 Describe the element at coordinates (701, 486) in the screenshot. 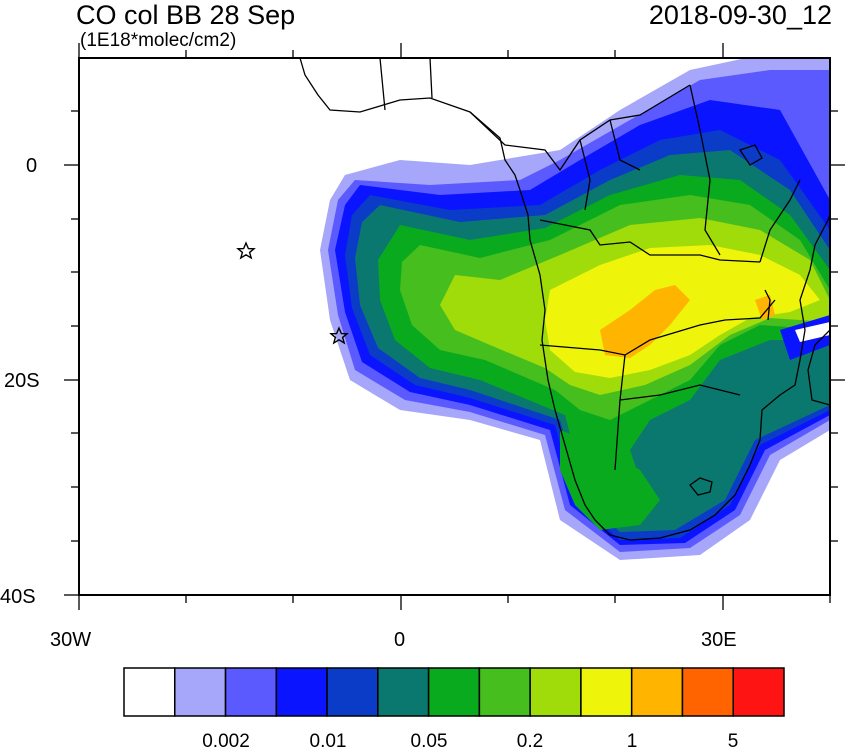

I see `lesotho` at that location.